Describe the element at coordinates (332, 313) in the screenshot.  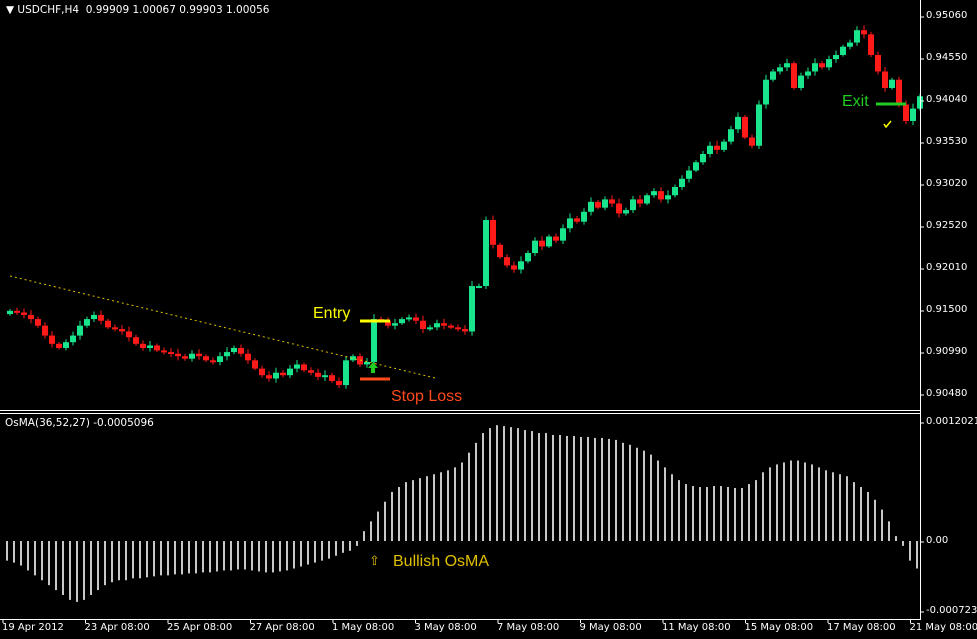
I see `entry-label: Entry` at that location.